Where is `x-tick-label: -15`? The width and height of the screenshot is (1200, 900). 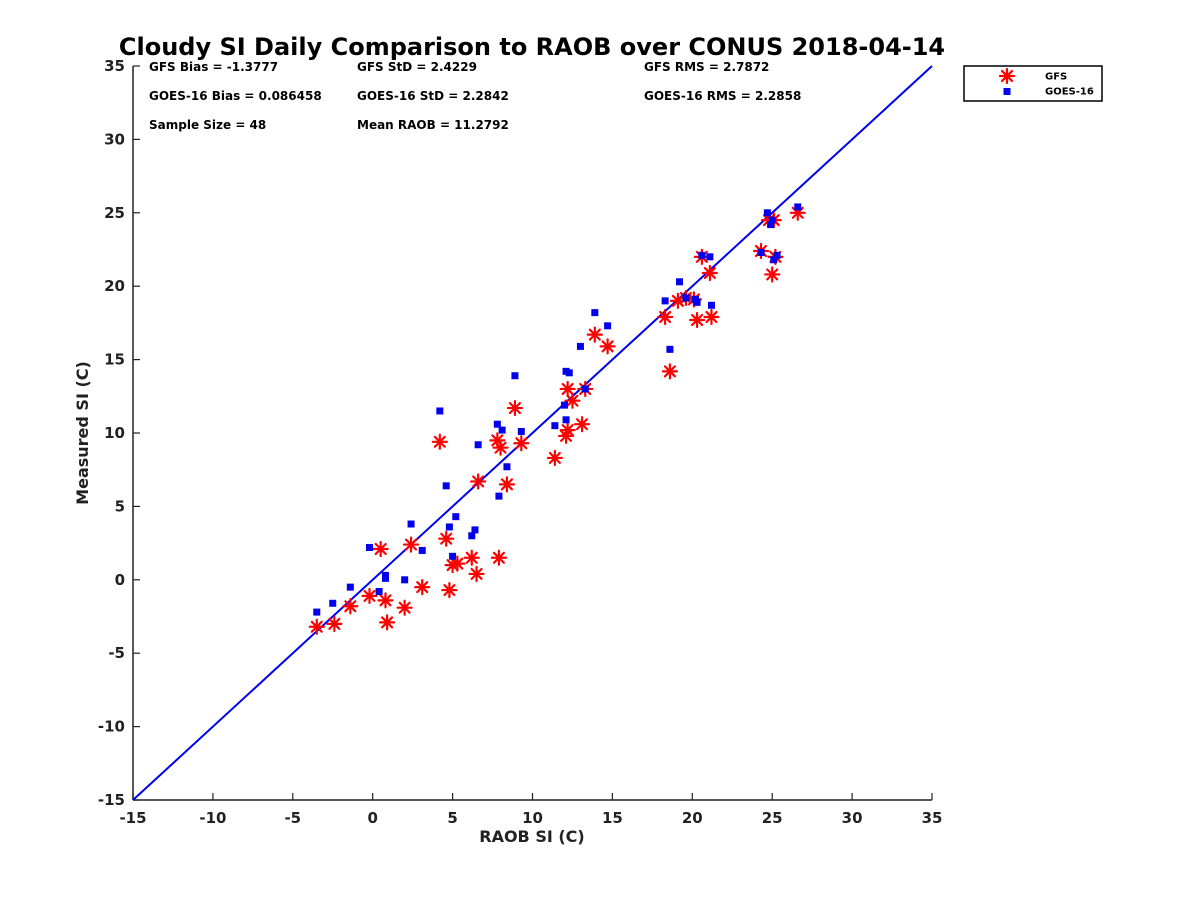
x-tick-label: -15 is located at coordinates (132, 818).